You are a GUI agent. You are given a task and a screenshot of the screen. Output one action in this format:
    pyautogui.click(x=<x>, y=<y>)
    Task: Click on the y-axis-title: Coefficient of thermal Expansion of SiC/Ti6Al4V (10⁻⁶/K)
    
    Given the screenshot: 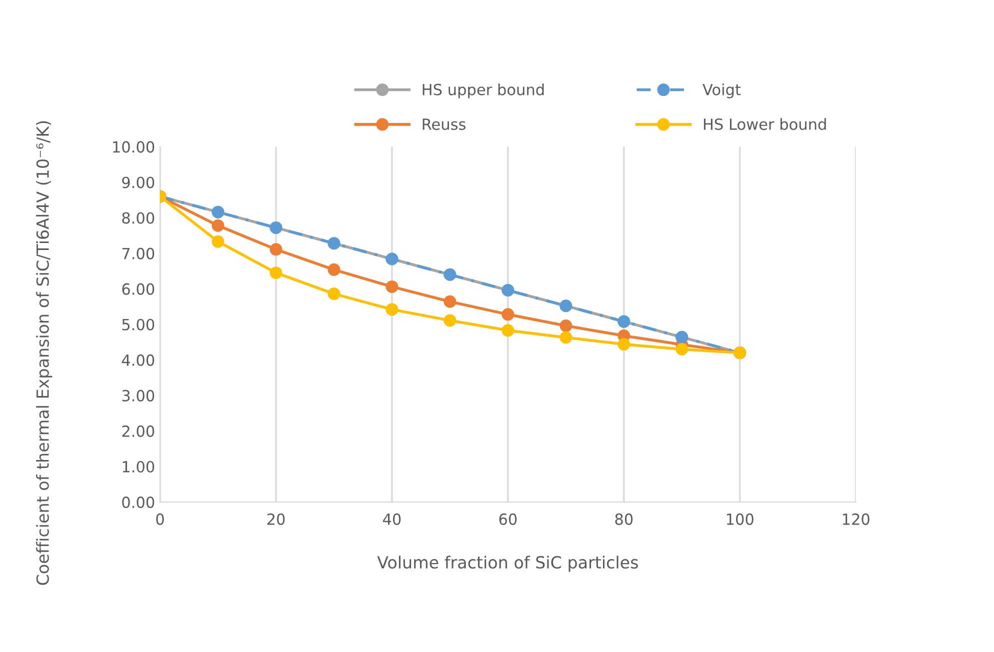 What is the action you would take?
    pyautogui.click(x=44, y=353)
    